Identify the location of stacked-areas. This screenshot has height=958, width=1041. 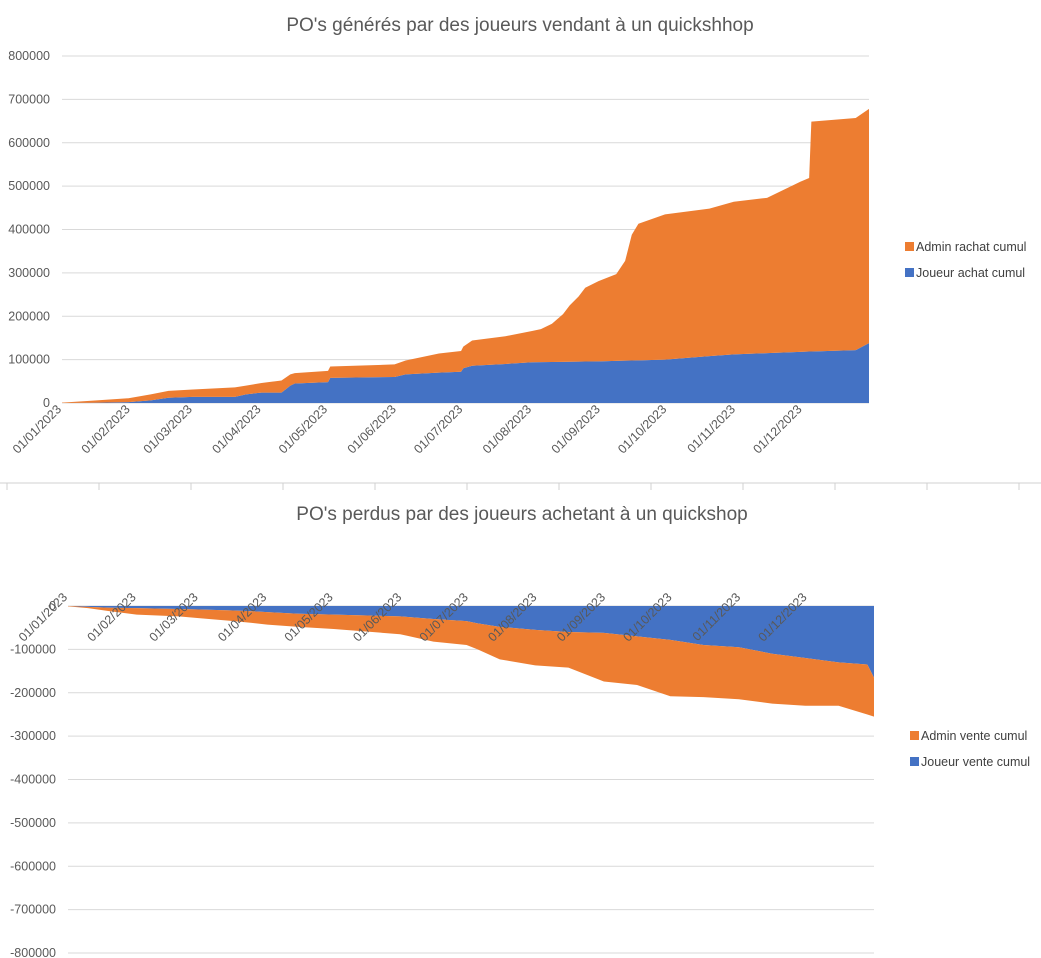
(471, 661).